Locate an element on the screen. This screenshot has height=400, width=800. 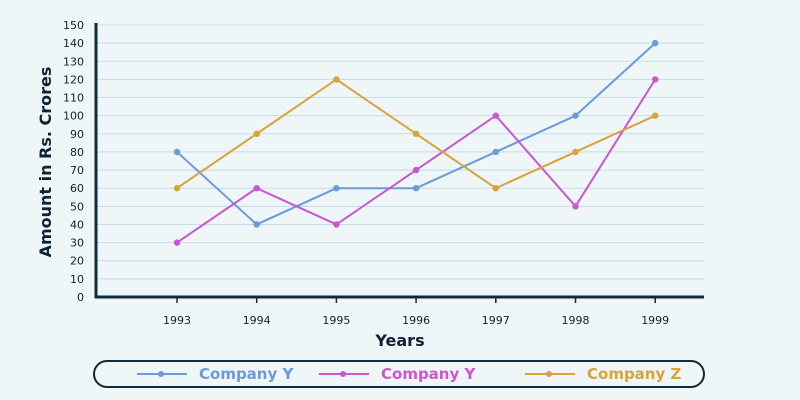
y-tick-label: 70 is located at coordinates (77, 170).